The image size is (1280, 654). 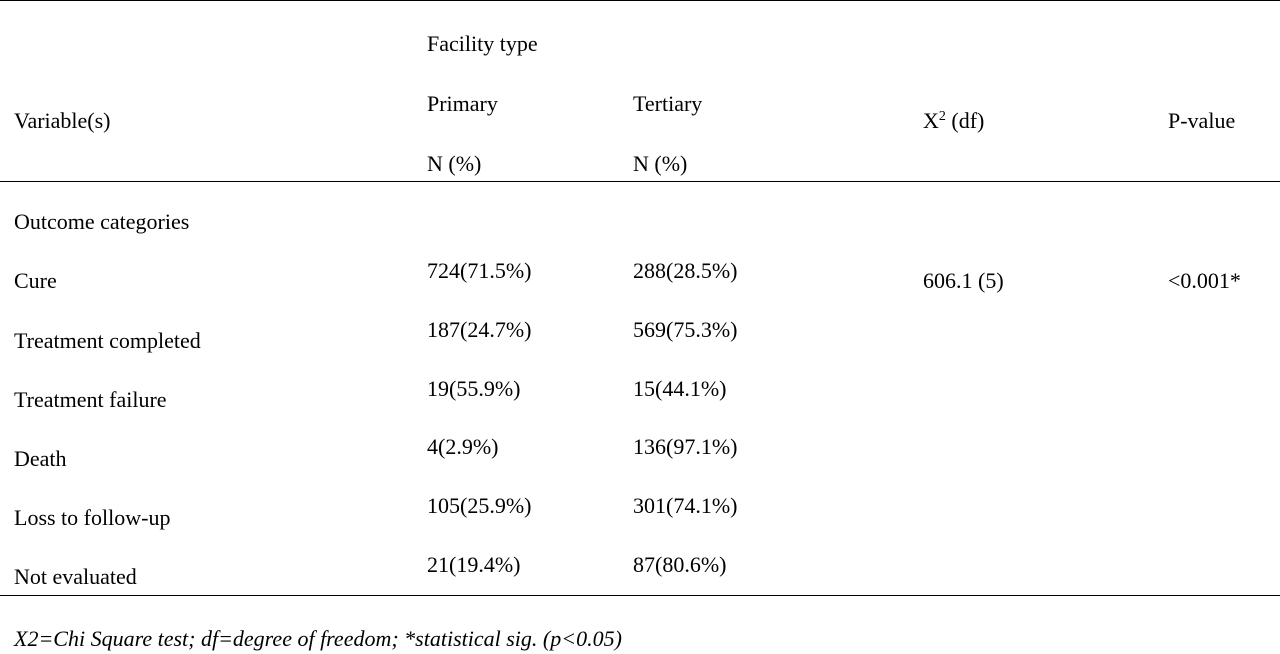 I want to click on header-primary-unit: N (%), so click(x=454, y=163).